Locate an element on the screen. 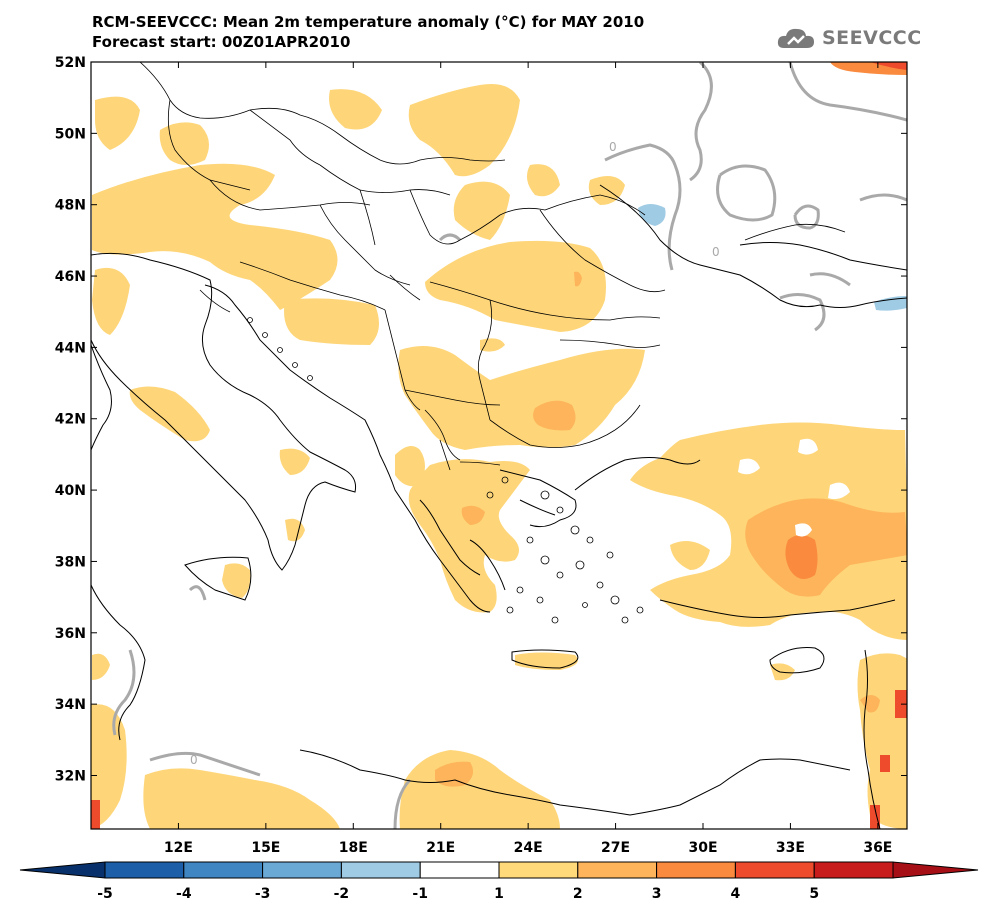  title-line-2: Forecast start: 00Z01APR2010 is located at coordinates (221, 42).